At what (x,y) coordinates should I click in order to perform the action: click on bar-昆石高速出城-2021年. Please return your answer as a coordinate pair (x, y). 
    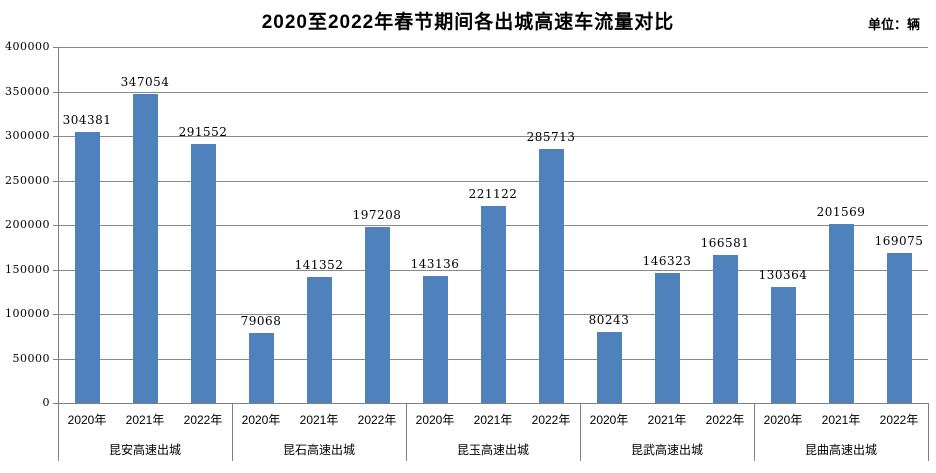
    Looking at the image, I should click on (319, 340).